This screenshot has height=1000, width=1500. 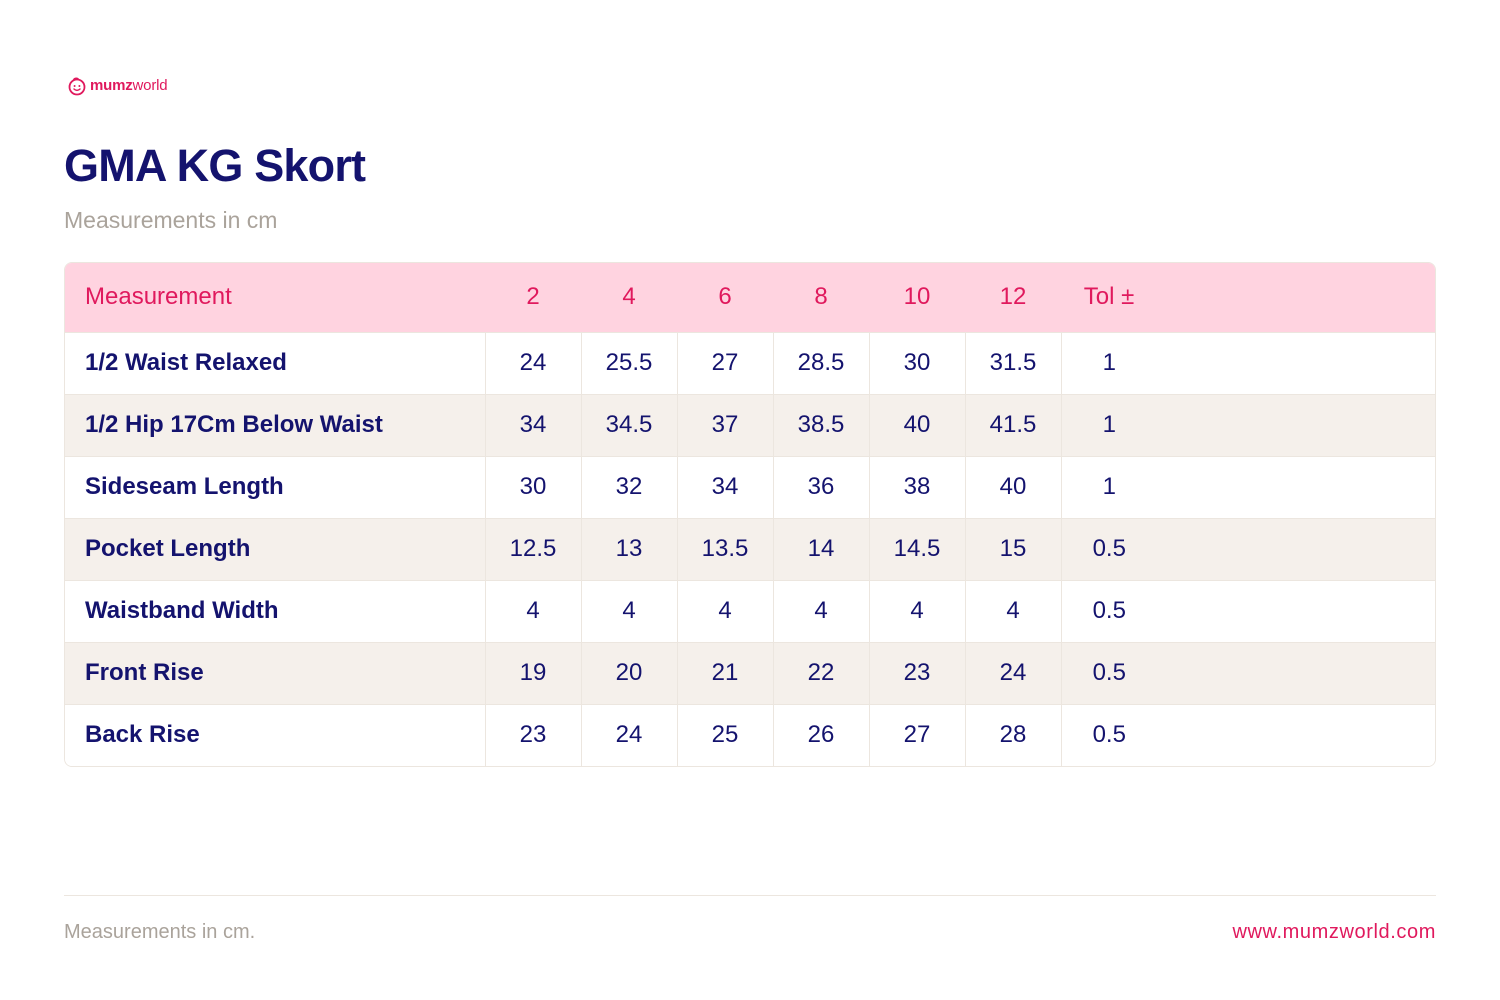 What do you see at coordinates (821, 297) in the screenshot?
I see `column-header-size: 8` at bounding box center [821, 297].